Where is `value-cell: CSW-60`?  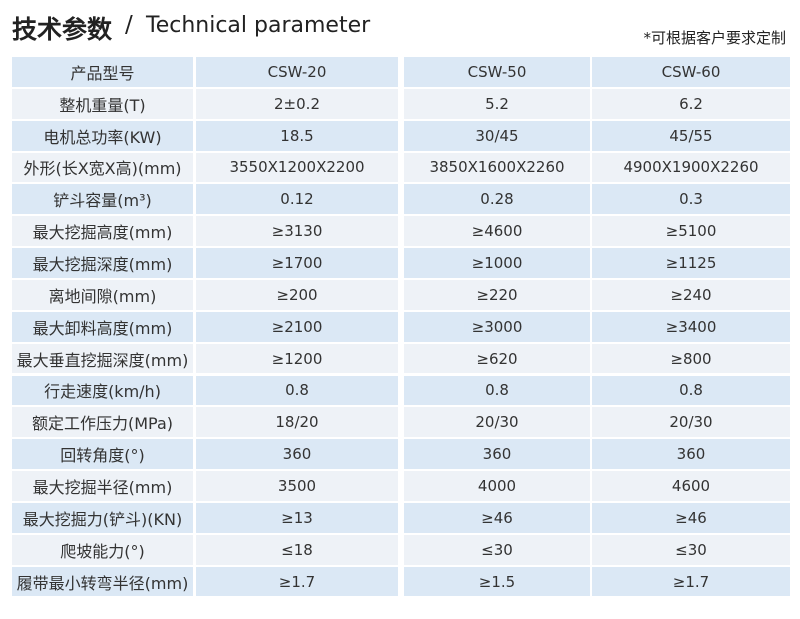 value-cell: CSW-60 is located at coordinates (691, 72).